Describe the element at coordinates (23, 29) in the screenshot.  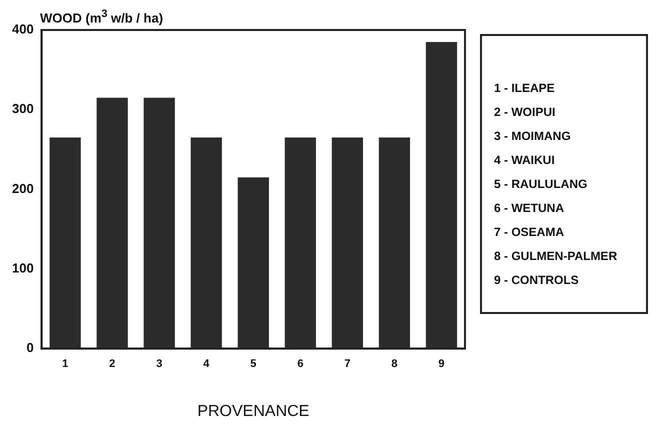
I see `y-tick-label: 400` at that location.